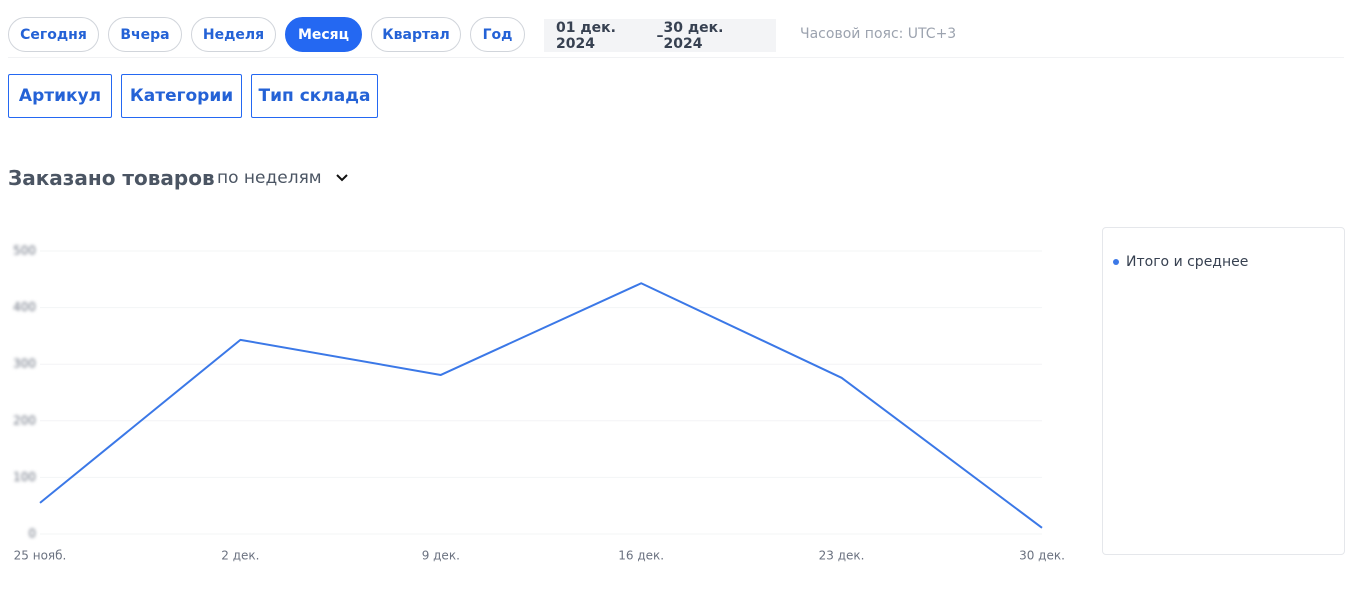 The width and height of the screenshot is (1352, 589). I want to click on period-button: Месяц, so click(323, 34).